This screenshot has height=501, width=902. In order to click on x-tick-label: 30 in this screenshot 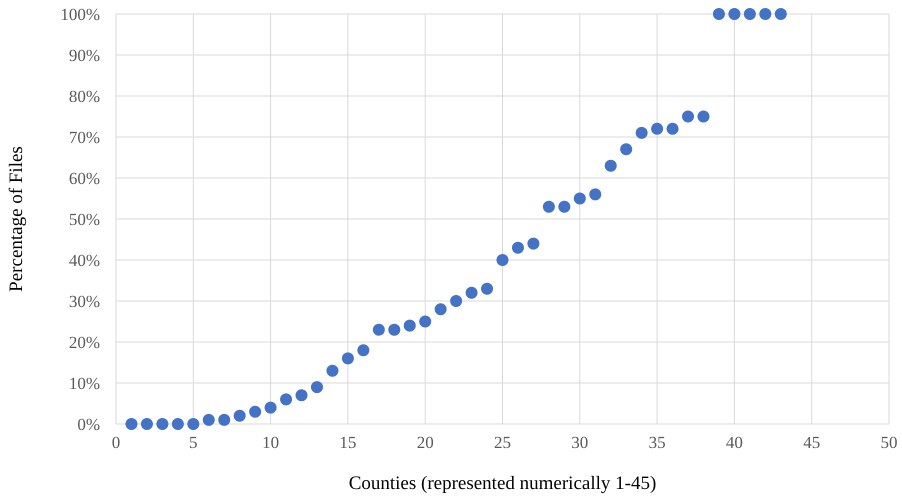, I will do `click(579, 442)`.